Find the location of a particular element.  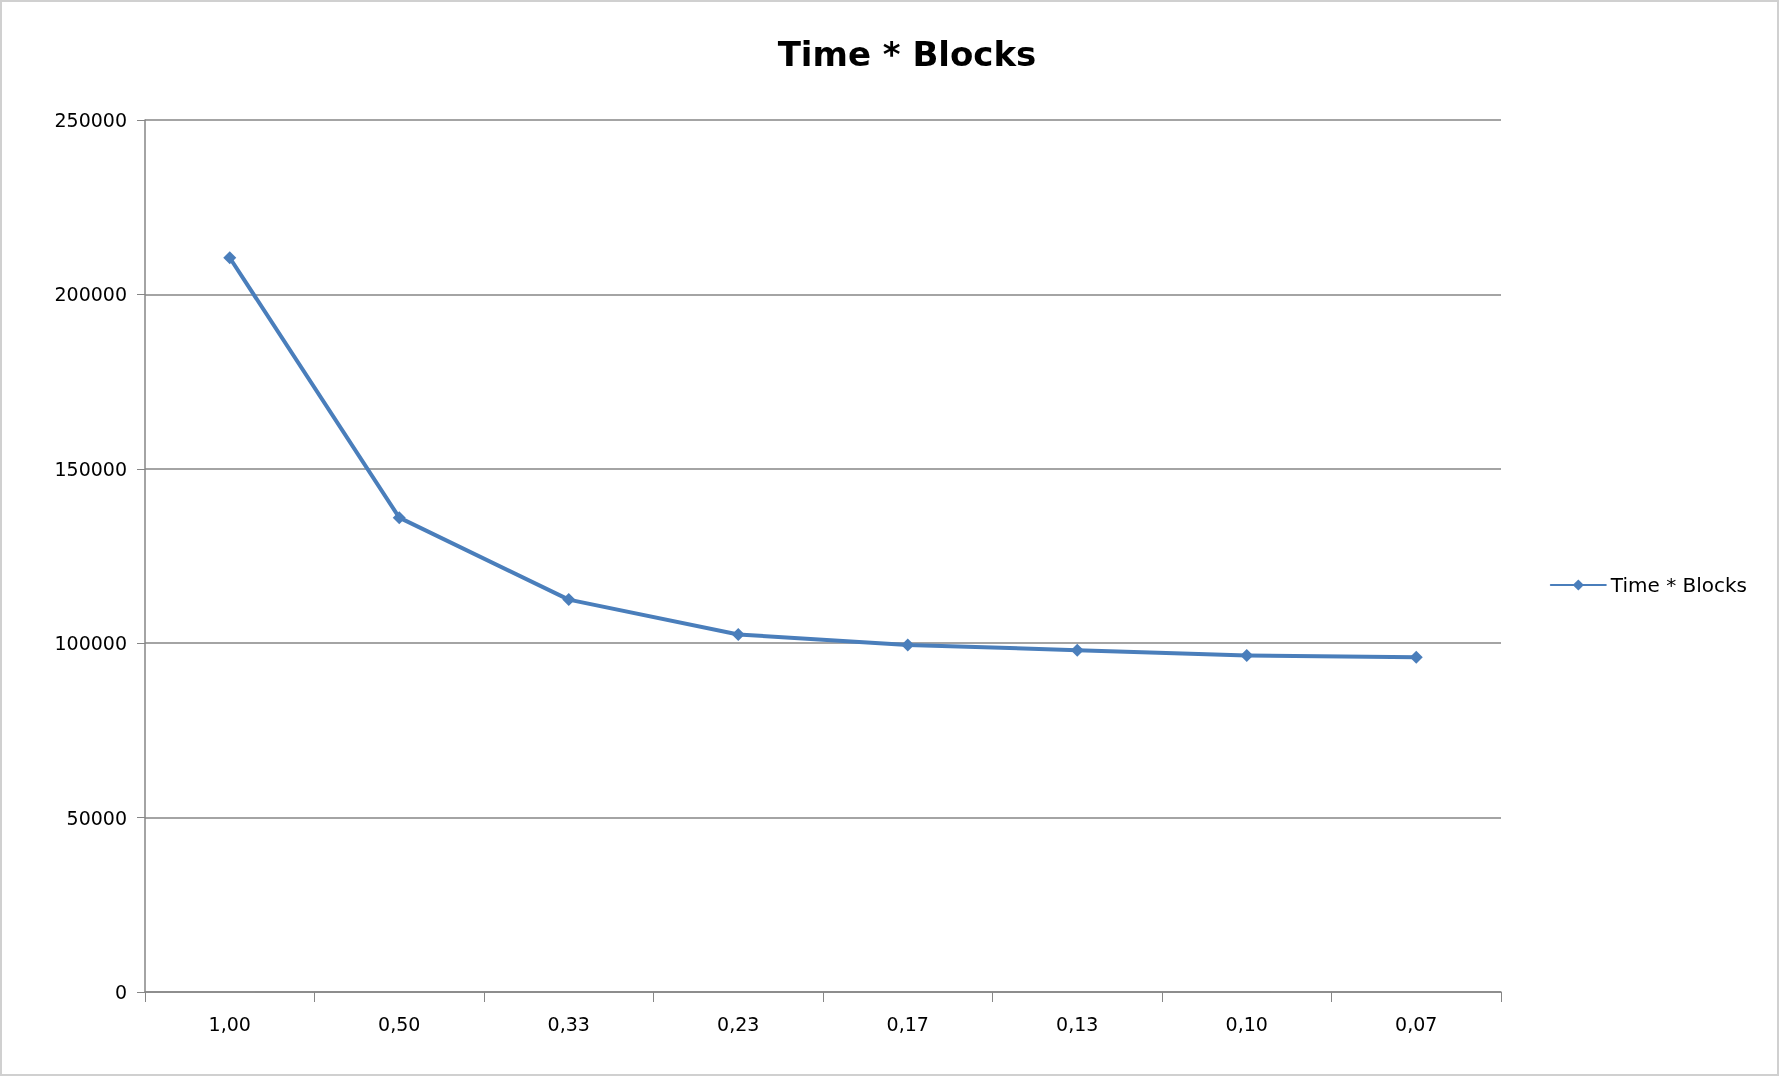

y-tick-label: 250000 is located at coordinates (90, 120).